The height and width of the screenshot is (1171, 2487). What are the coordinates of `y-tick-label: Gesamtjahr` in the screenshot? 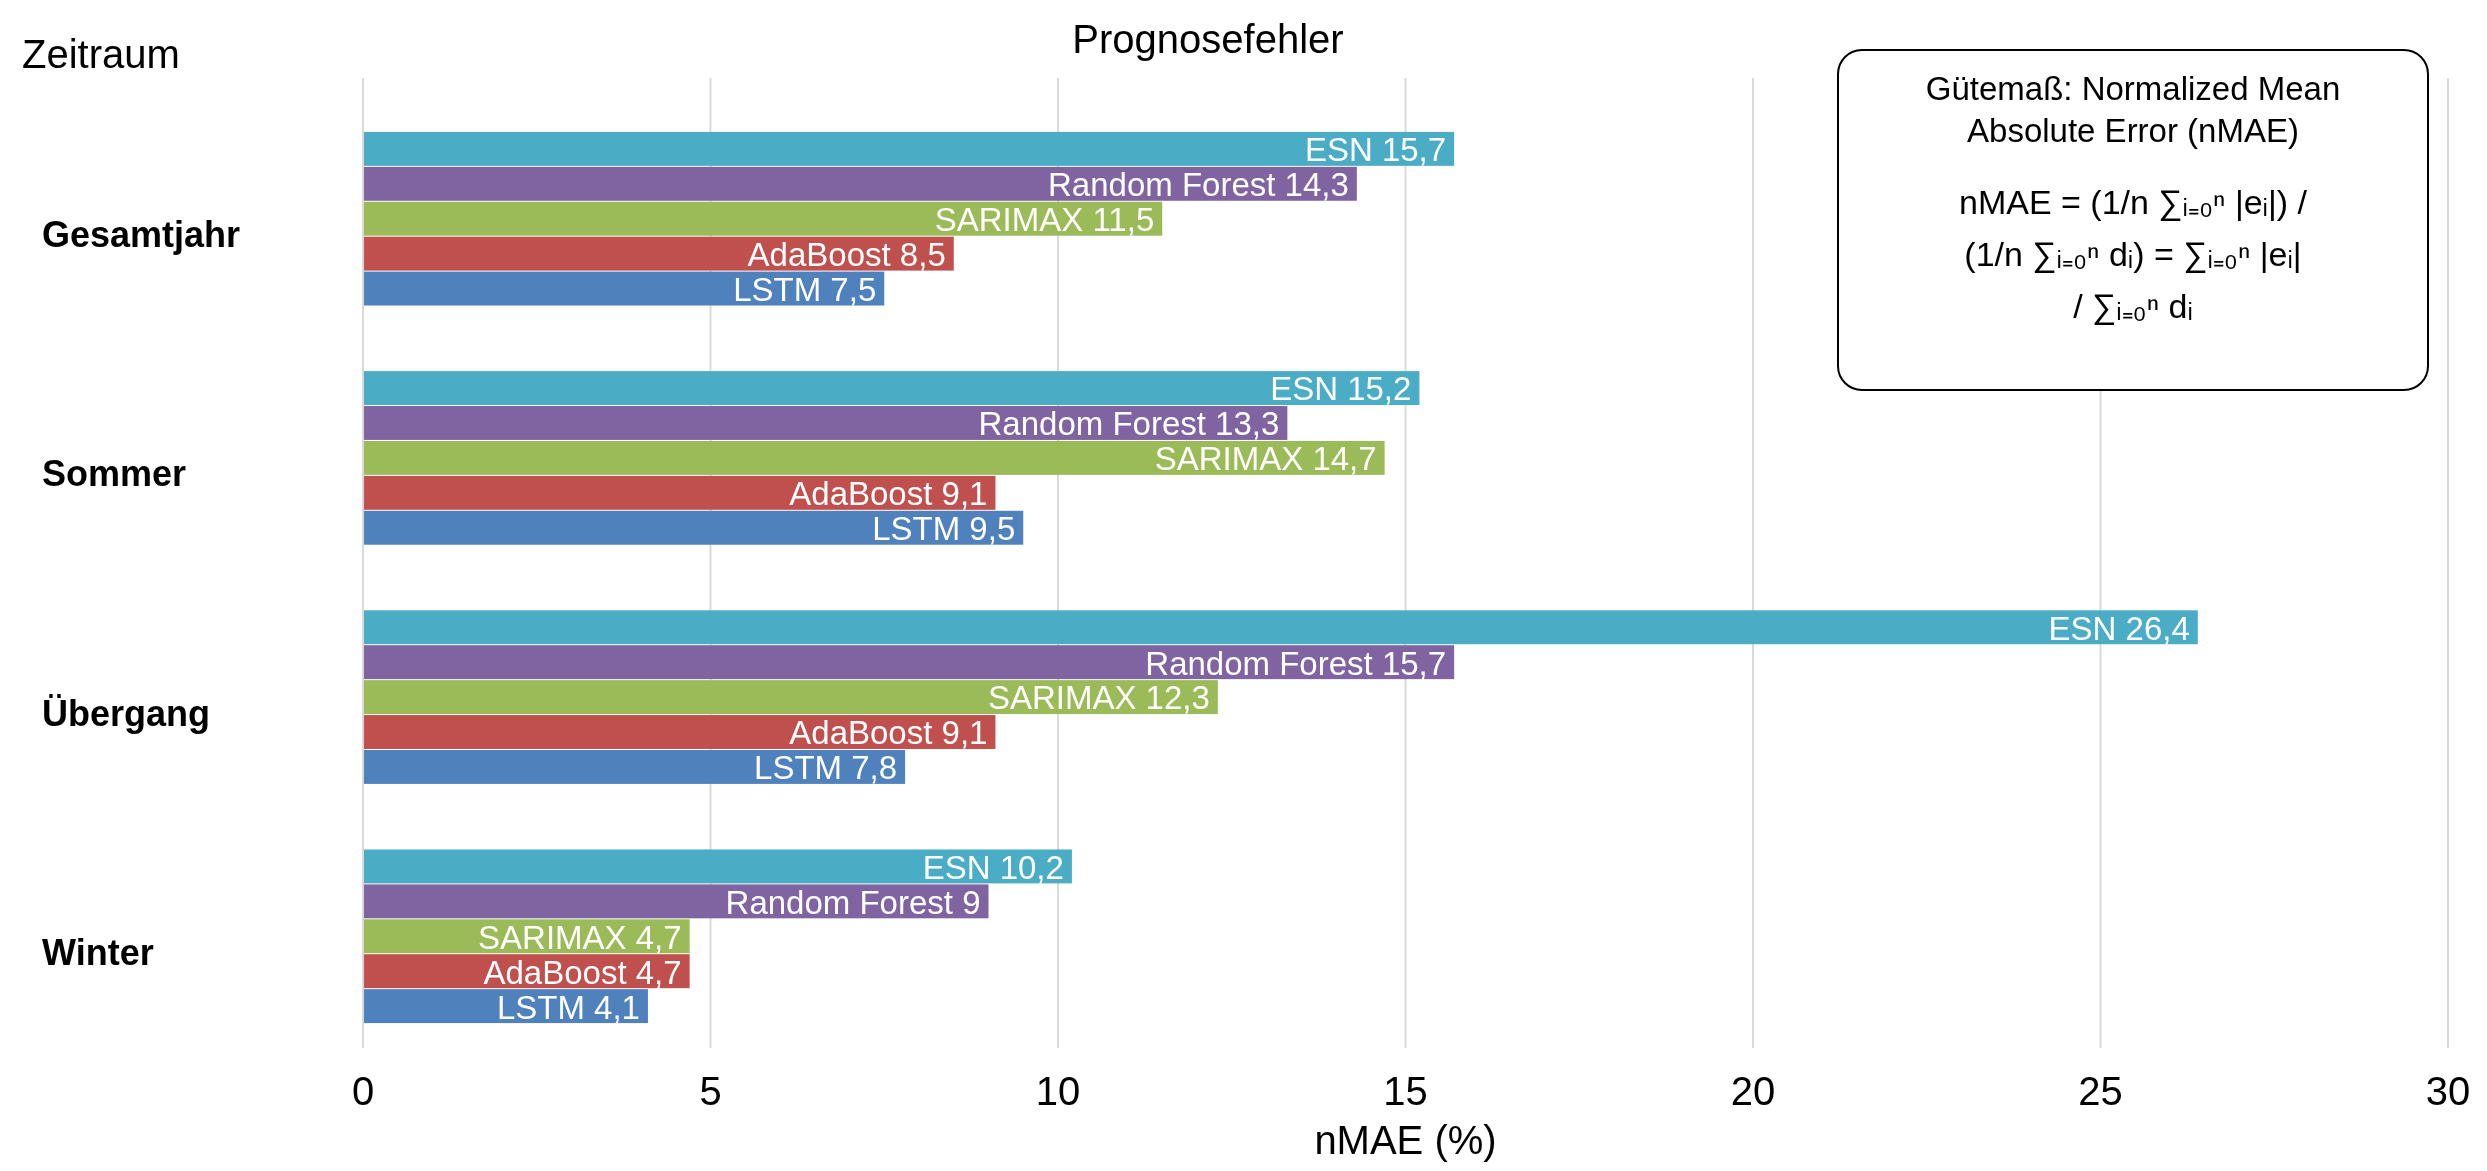 It's located at (141, 235).